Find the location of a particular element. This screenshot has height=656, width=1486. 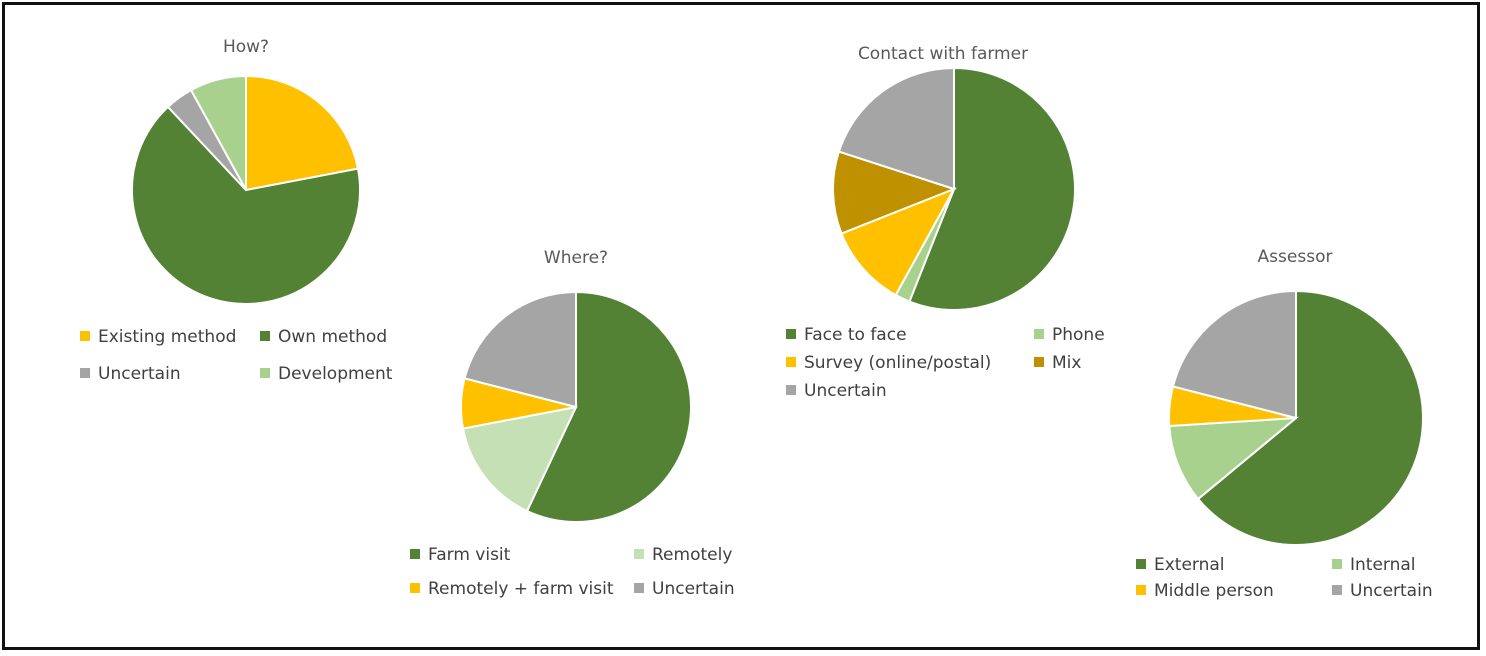

pie-contact-with-farmer is located at coordinates (954, 188).